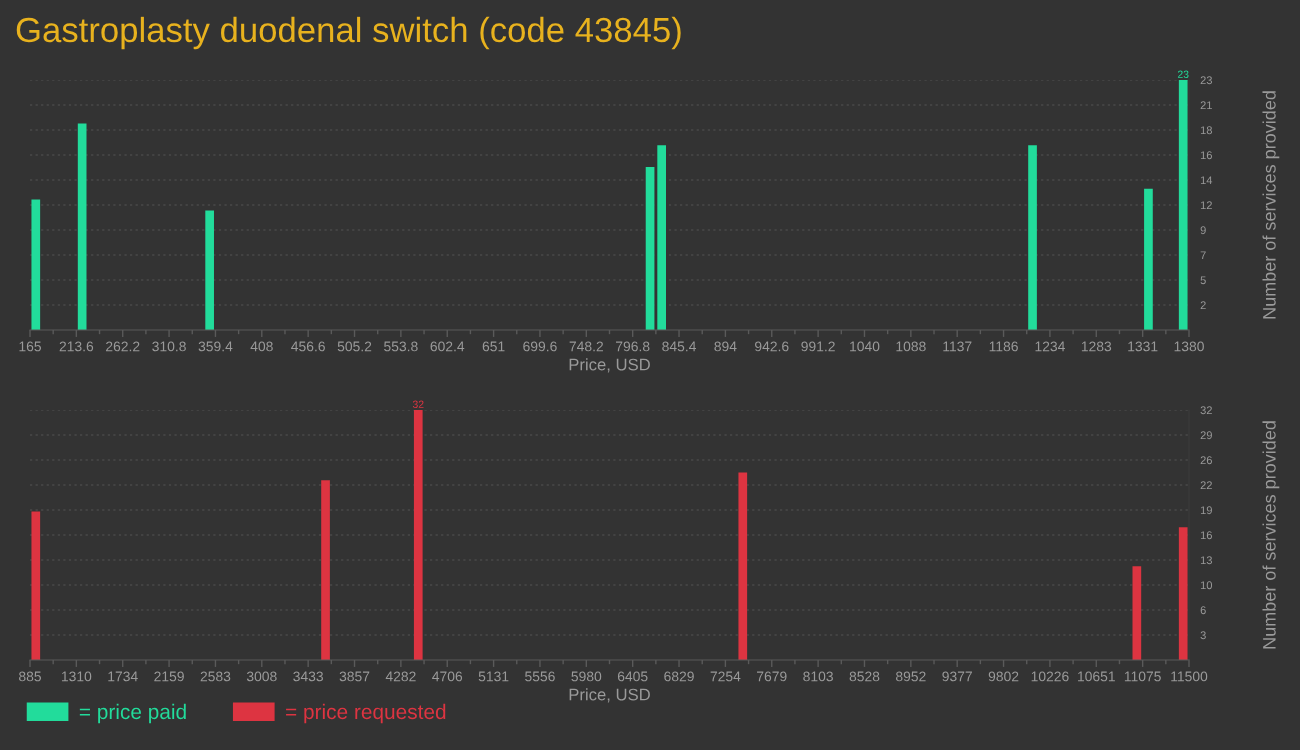  What do you see at coordinates (1206, 205) in the screenshot?
I see `y-tick-label: 12` at bounding box center [1206, 205].